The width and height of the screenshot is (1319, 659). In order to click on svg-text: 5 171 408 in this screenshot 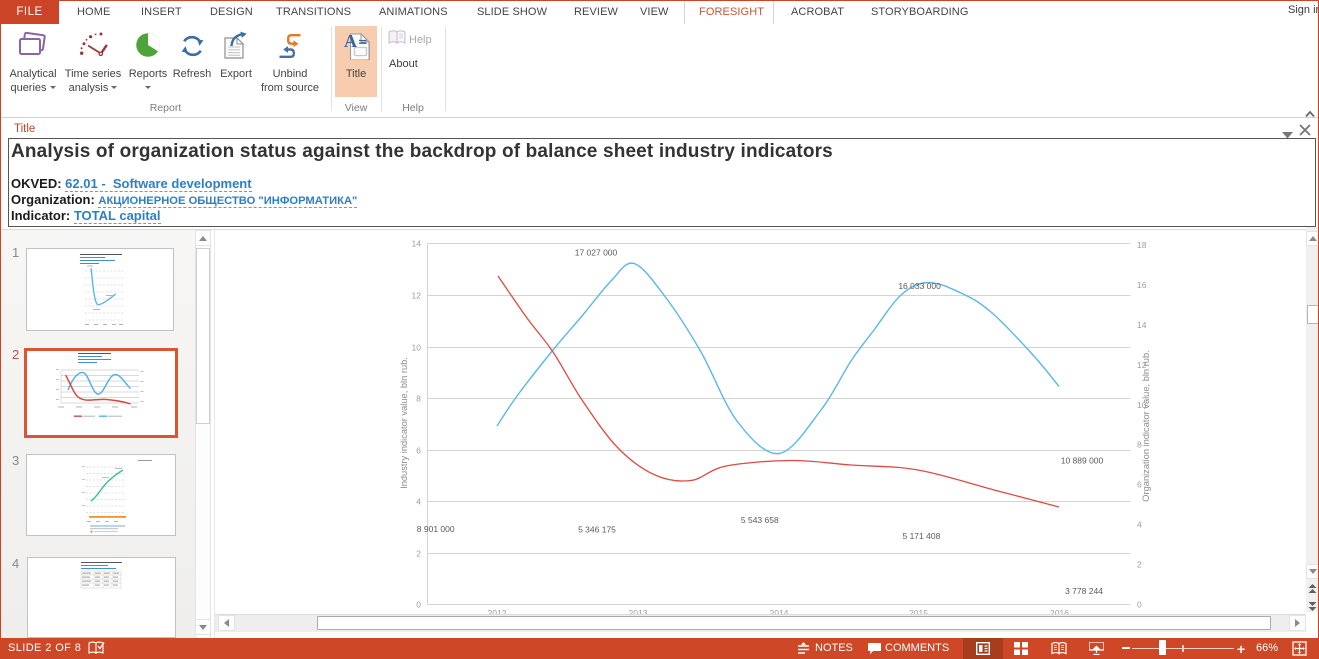, I will do `click(921, 536)`.